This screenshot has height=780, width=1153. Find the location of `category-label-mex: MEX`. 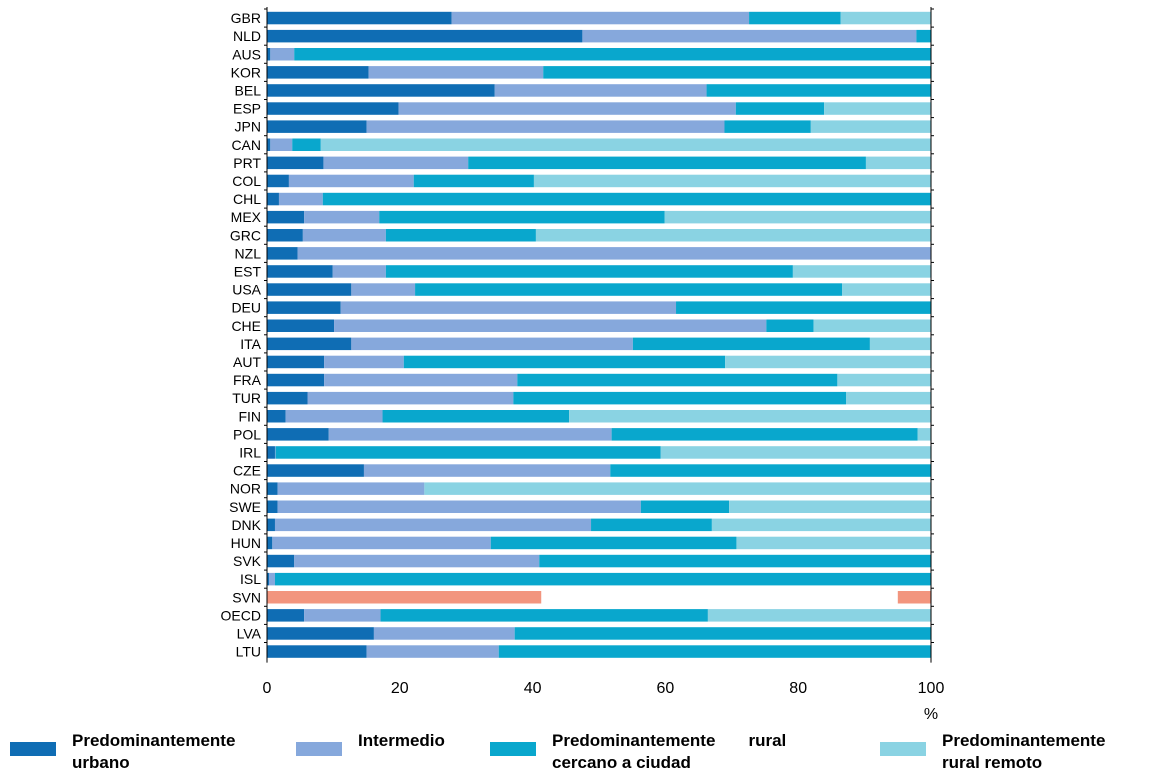

category-label-mex: MEX is located at coordinates (246, 217).